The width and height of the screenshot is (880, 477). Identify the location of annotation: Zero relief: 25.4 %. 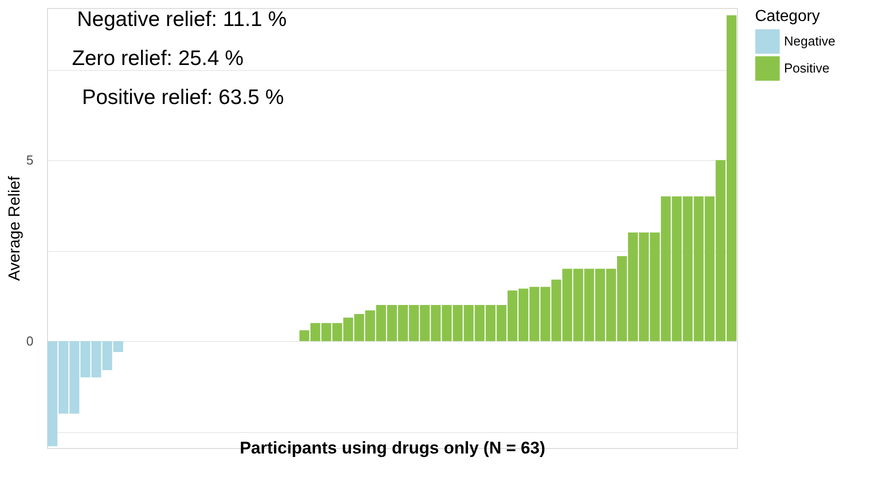
(158, 58).